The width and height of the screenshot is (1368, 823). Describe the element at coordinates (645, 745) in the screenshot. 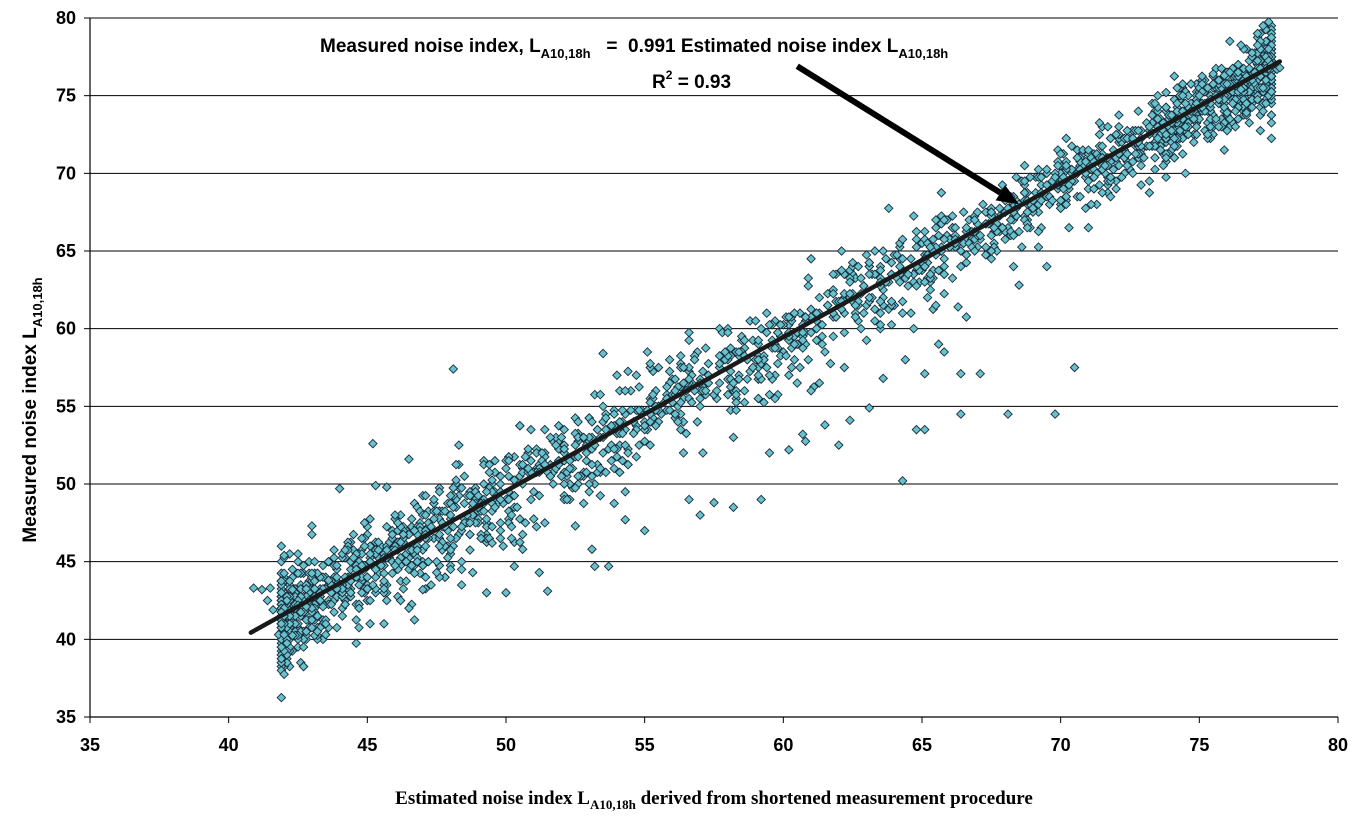

I see `x-tick-label: 55` at that location.